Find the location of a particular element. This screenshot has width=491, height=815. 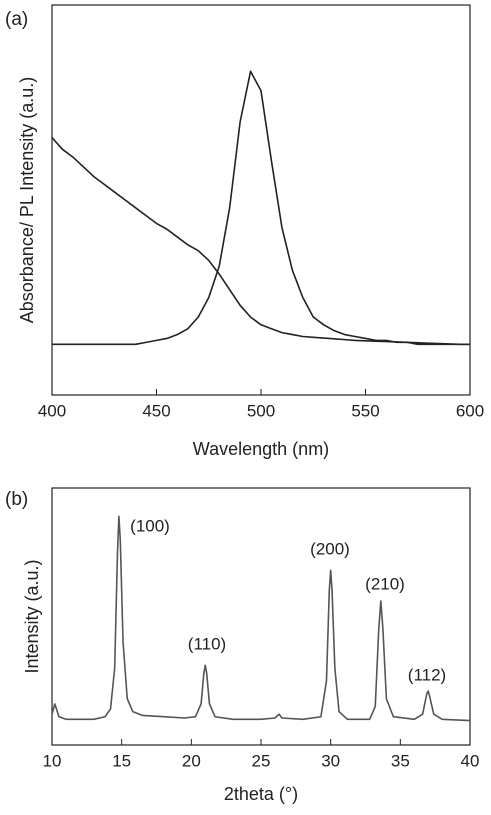

peak-annotation: (112) is located at coordinates (427, 674).